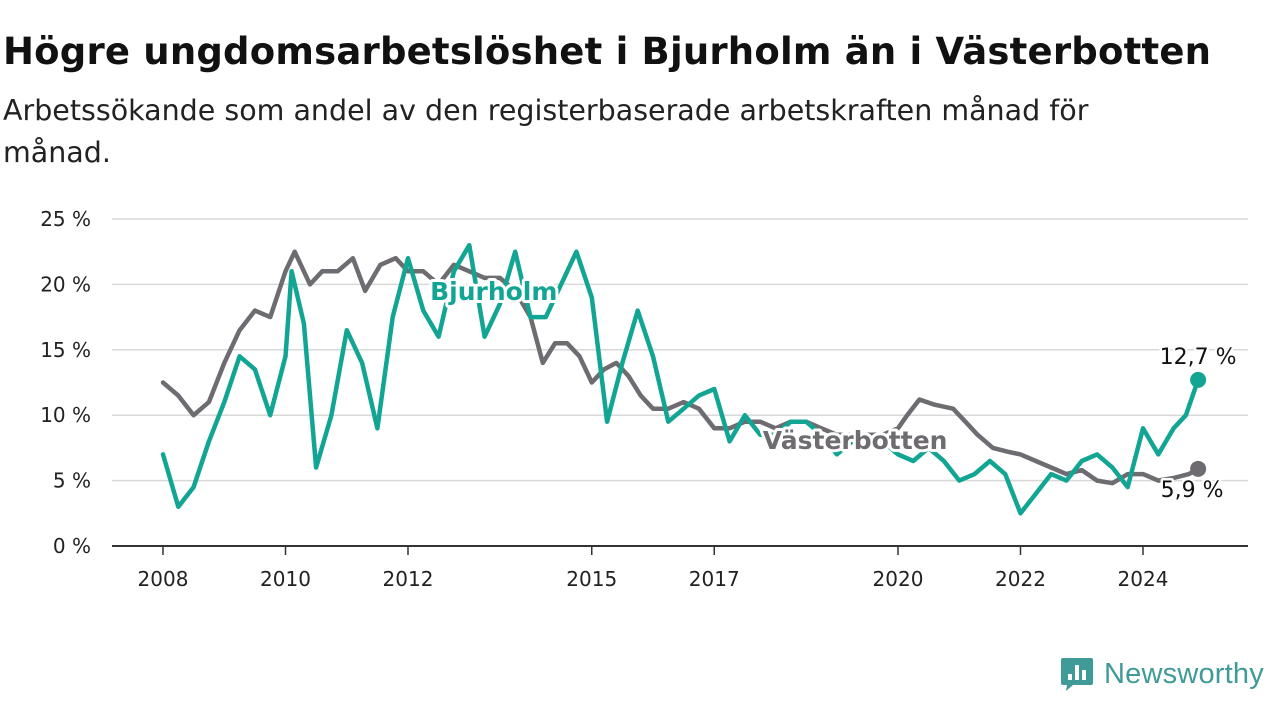 The image size is (1280, 720). Describe the element at coordinates (72, 546) in the screenshot. I see `y-tick-label: 0 %` at that location.